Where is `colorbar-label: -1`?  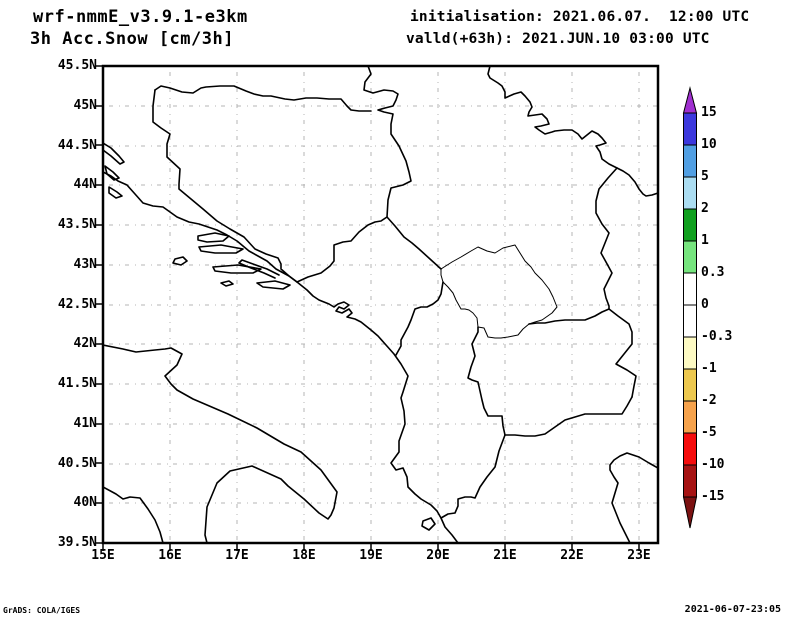 colorbar-label: -1 is located at coordinates (709, 368).